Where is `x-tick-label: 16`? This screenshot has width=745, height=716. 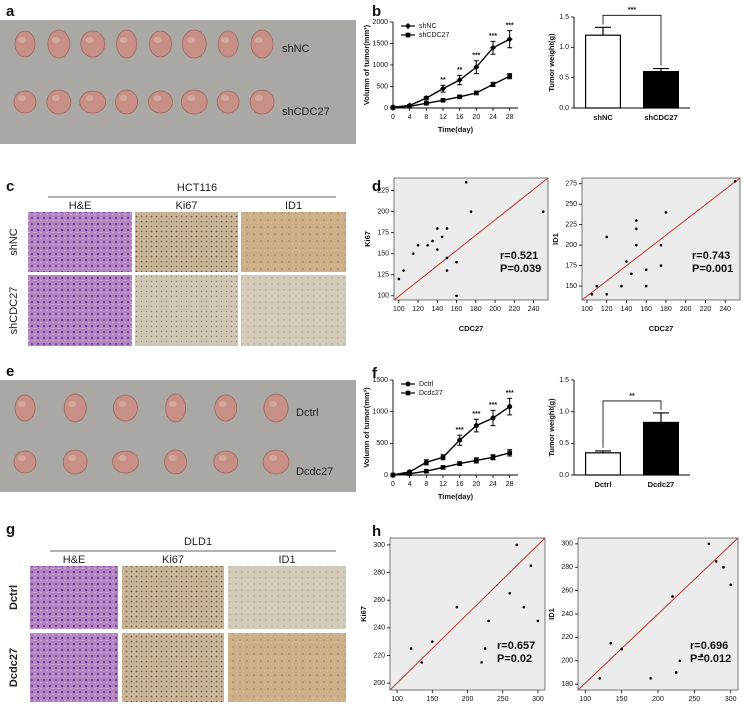
x-tick-label: 16 is located at coordinates (460, 117).